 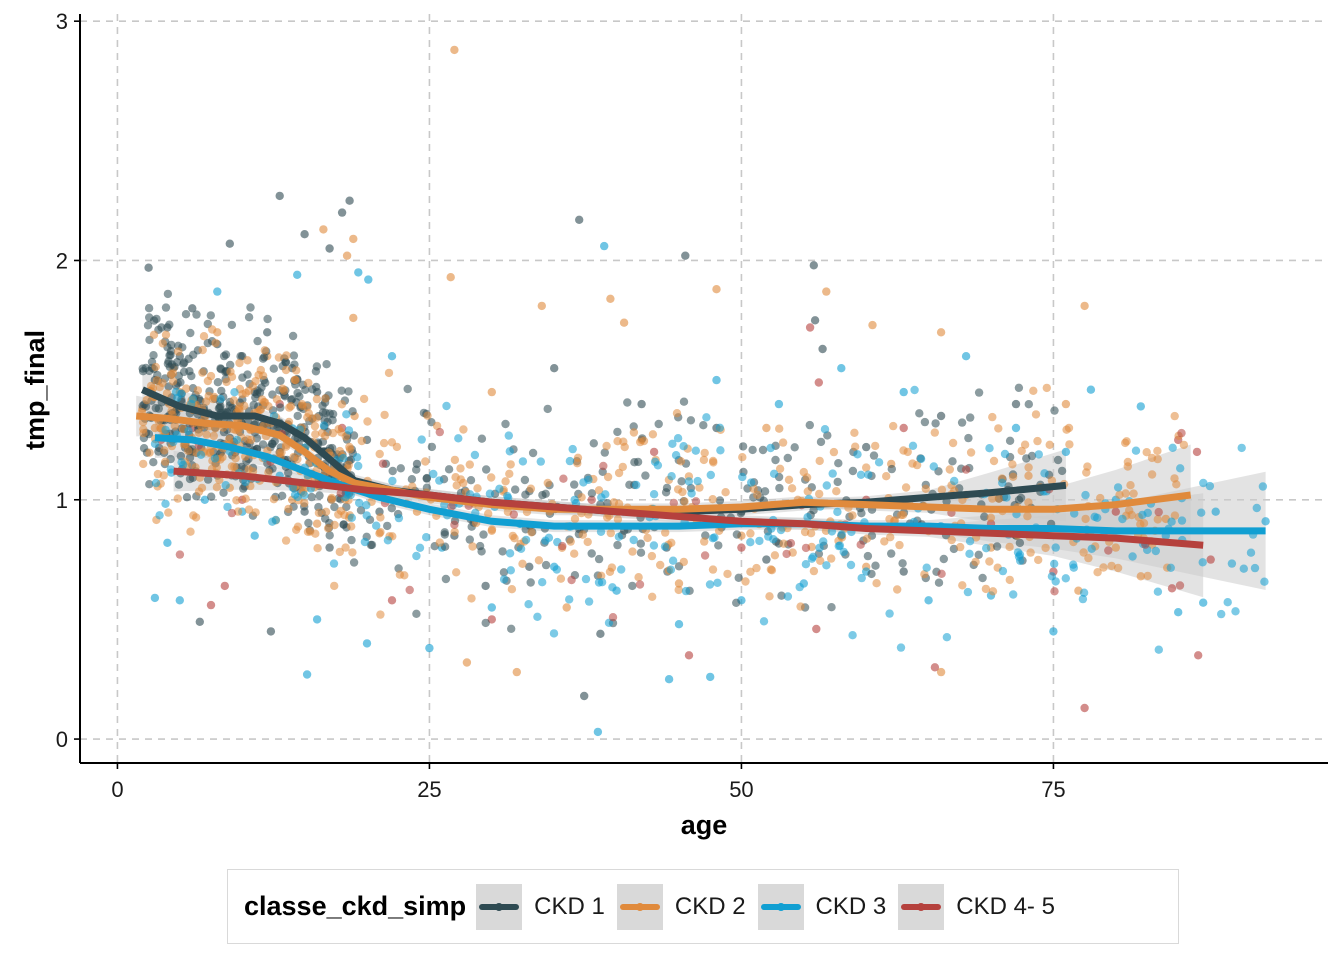 What do you see at coordinates (499, 906) in the screenshot?
I see `legend-point` at bounding box center [499, 906].